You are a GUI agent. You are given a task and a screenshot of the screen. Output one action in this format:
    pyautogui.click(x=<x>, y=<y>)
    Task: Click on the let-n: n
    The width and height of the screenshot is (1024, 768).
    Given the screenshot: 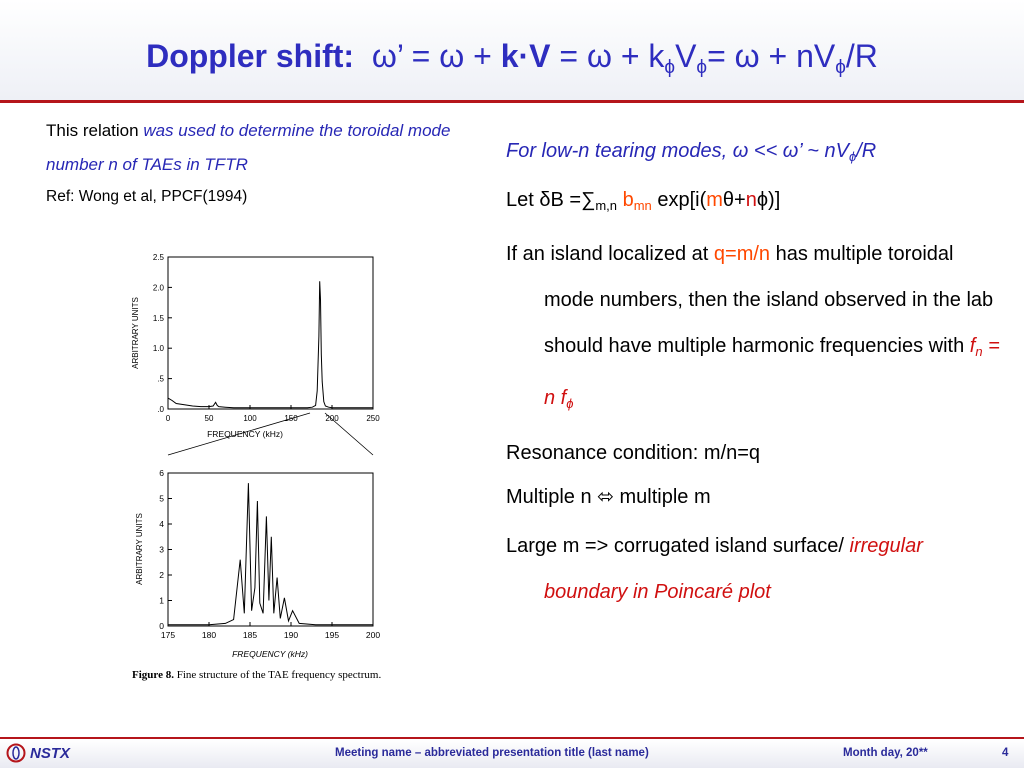 What is the action you would take?
    pyautogui.click(x=751, y=200)
    